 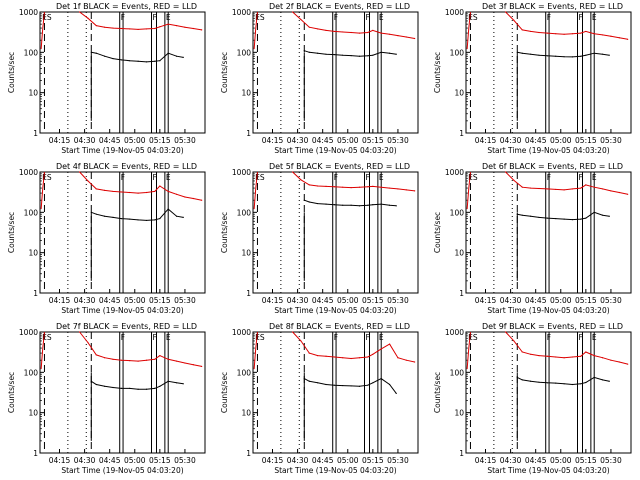 What do you see at coordinates (168, 177) in the screenshot?
I see `flag-label: E` at bounding box center [168, 177].